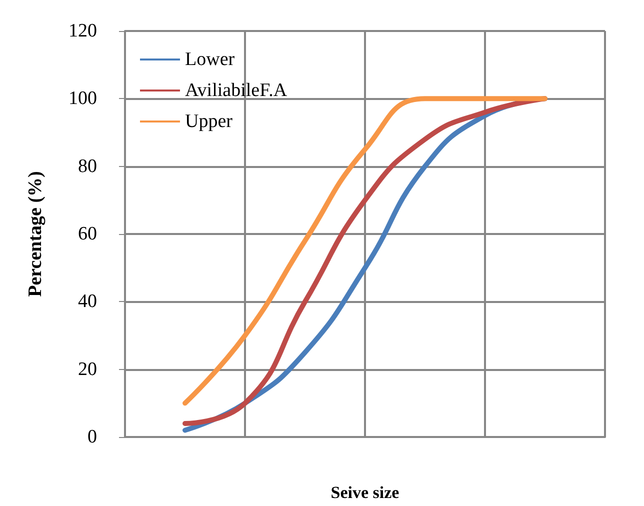 This screenshot has height=506, width=644. What do you see at coordinates (365, 492) in the screenshot?
I see `x-axis-title: Seive size` at bounding box center [365, 492].